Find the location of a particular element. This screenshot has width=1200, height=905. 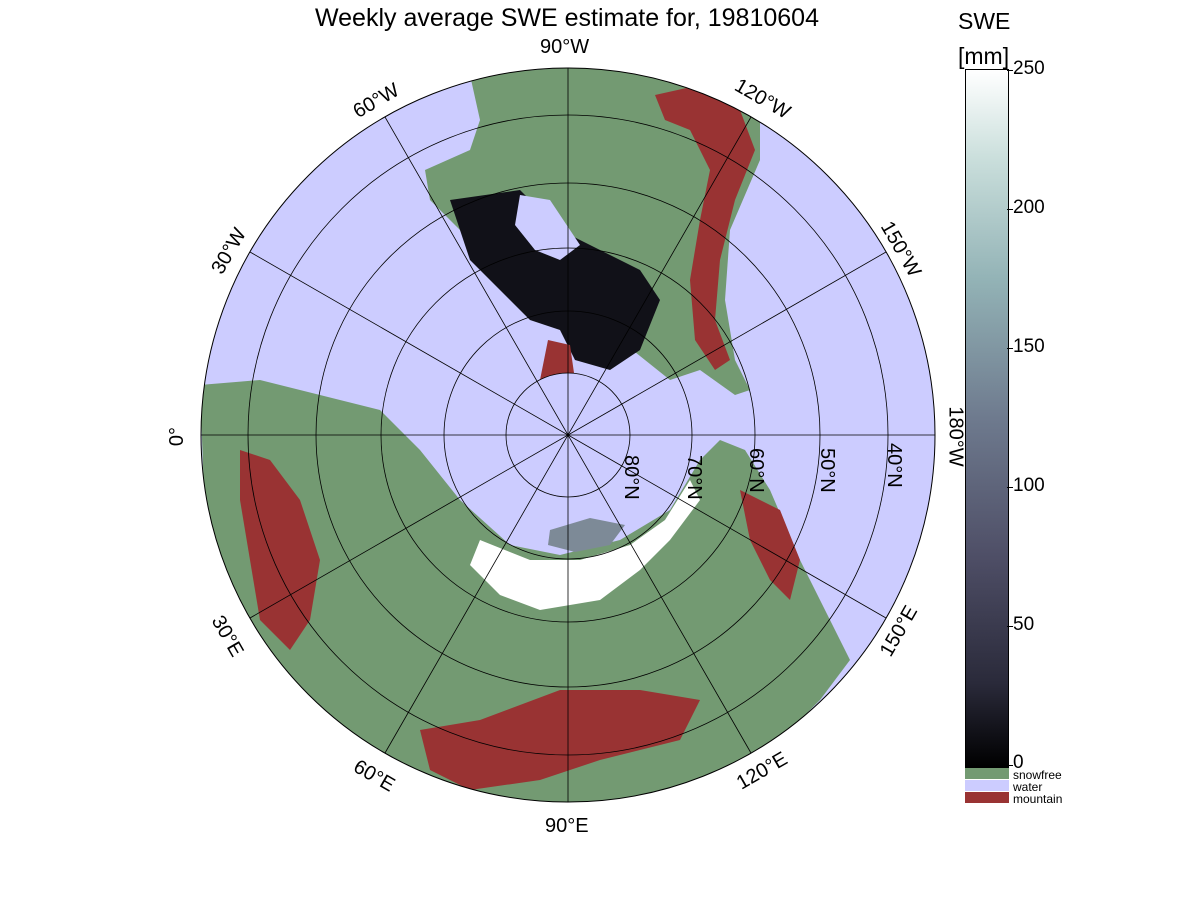

europe-mountain is located at coordinates (280, 550).